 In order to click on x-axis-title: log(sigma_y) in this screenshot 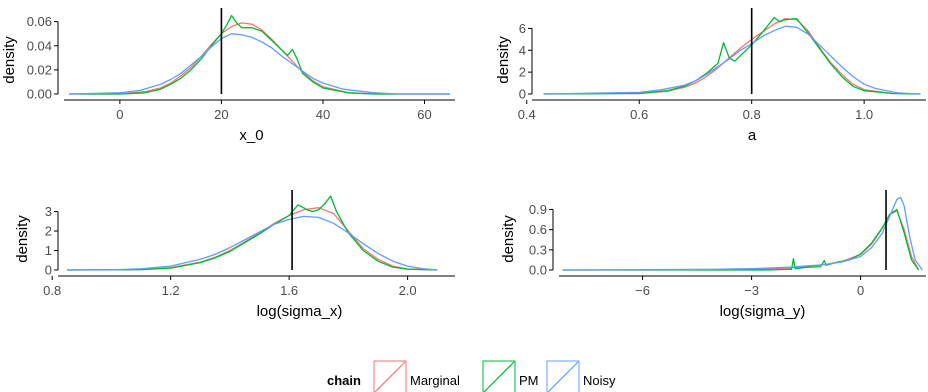, I will do `click(763, 311)`.